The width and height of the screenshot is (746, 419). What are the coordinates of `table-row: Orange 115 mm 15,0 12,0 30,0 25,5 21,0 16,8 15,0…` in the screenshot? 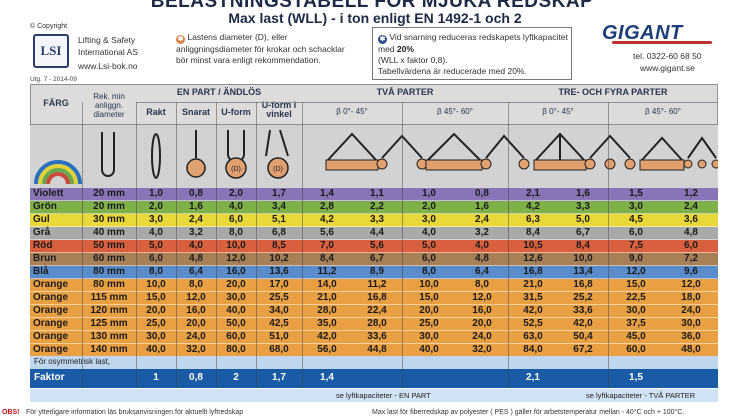 It's located at (374, 298).